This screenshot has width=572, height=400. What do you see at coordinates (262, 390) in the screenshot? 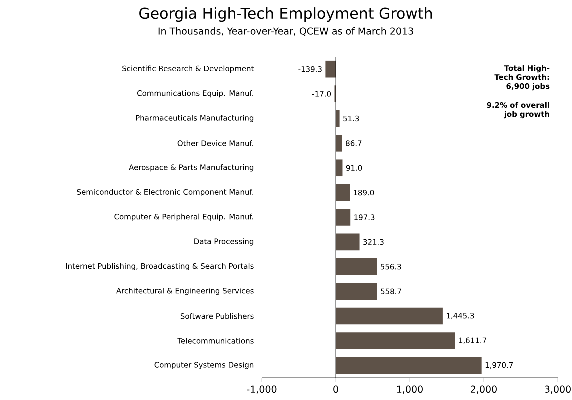
I see `x-tick-label: -1,000` at bounding box center [262, 390].